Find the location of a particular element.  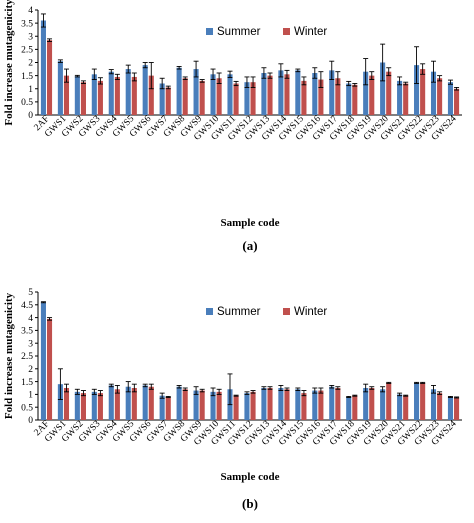

bar-winter-gws13 is located at coordinates (270, 404).